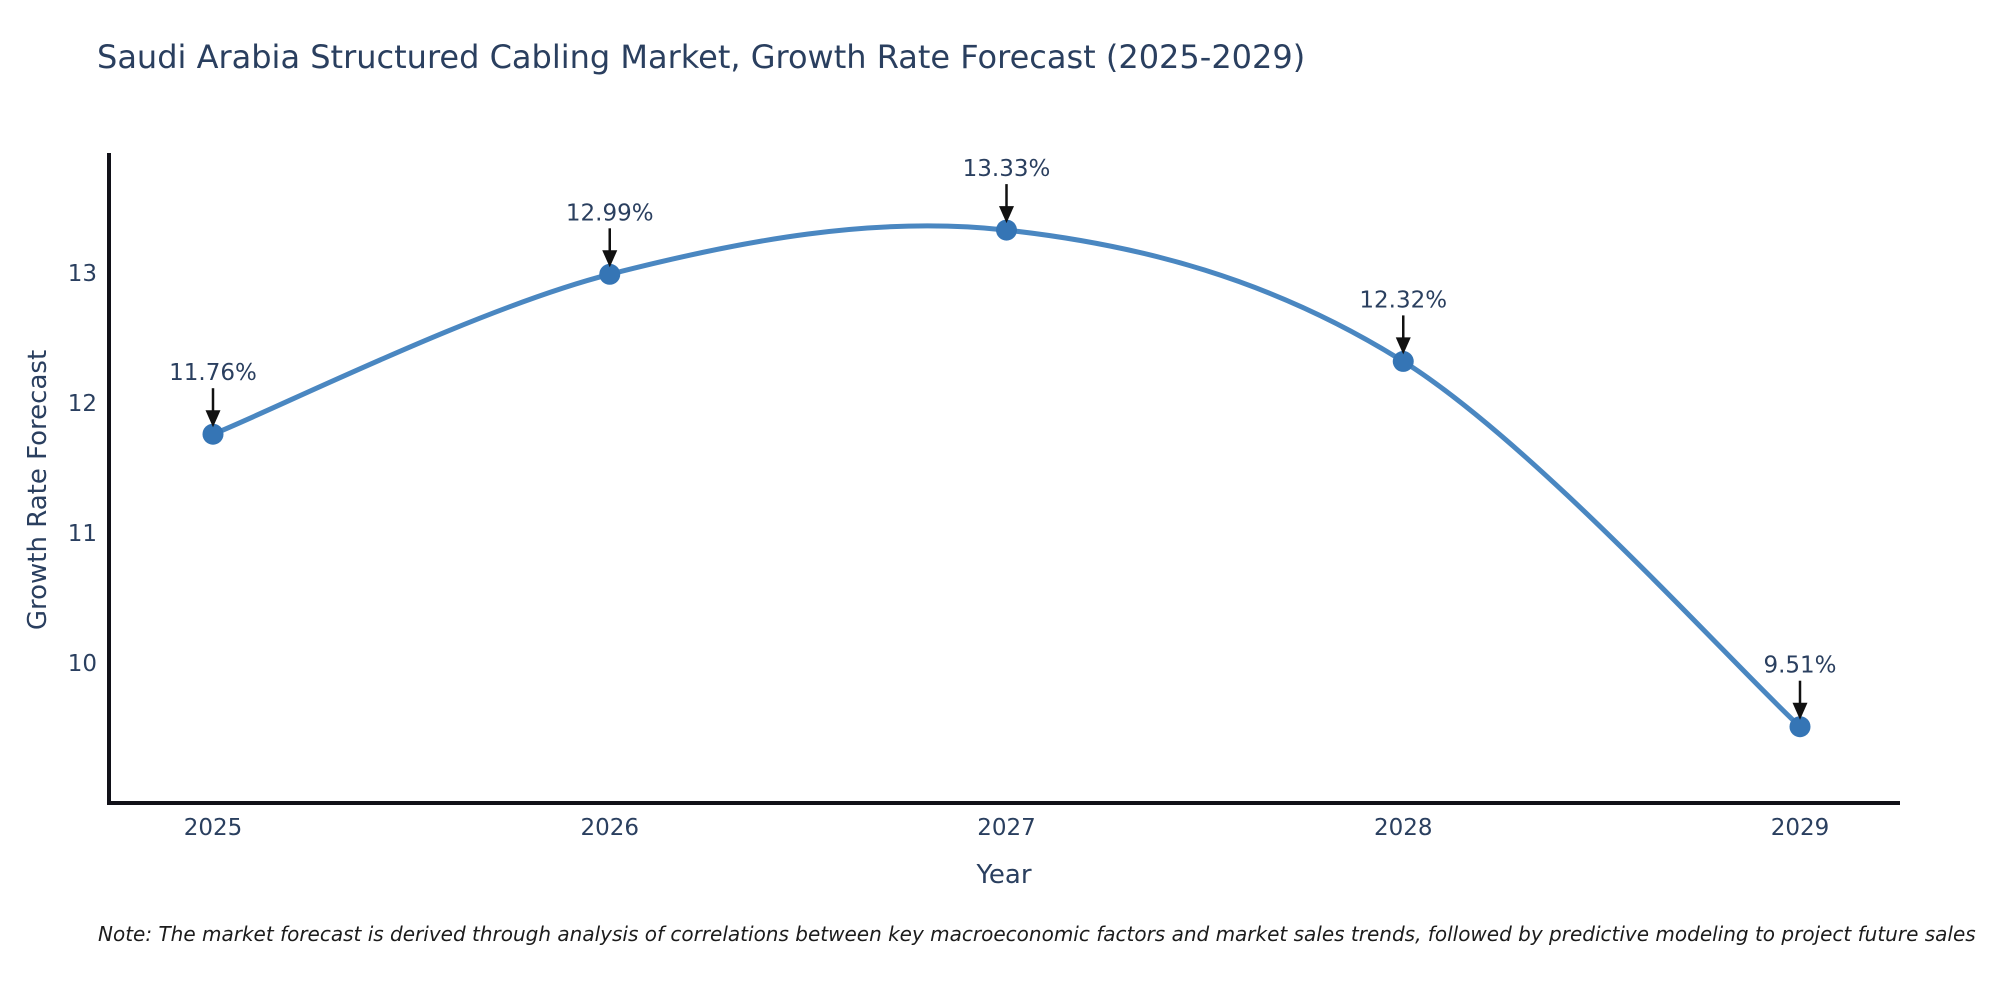 The image size is (2000, 1000). I want to click on annotation-label: 9.51%, so click(1799, 666).